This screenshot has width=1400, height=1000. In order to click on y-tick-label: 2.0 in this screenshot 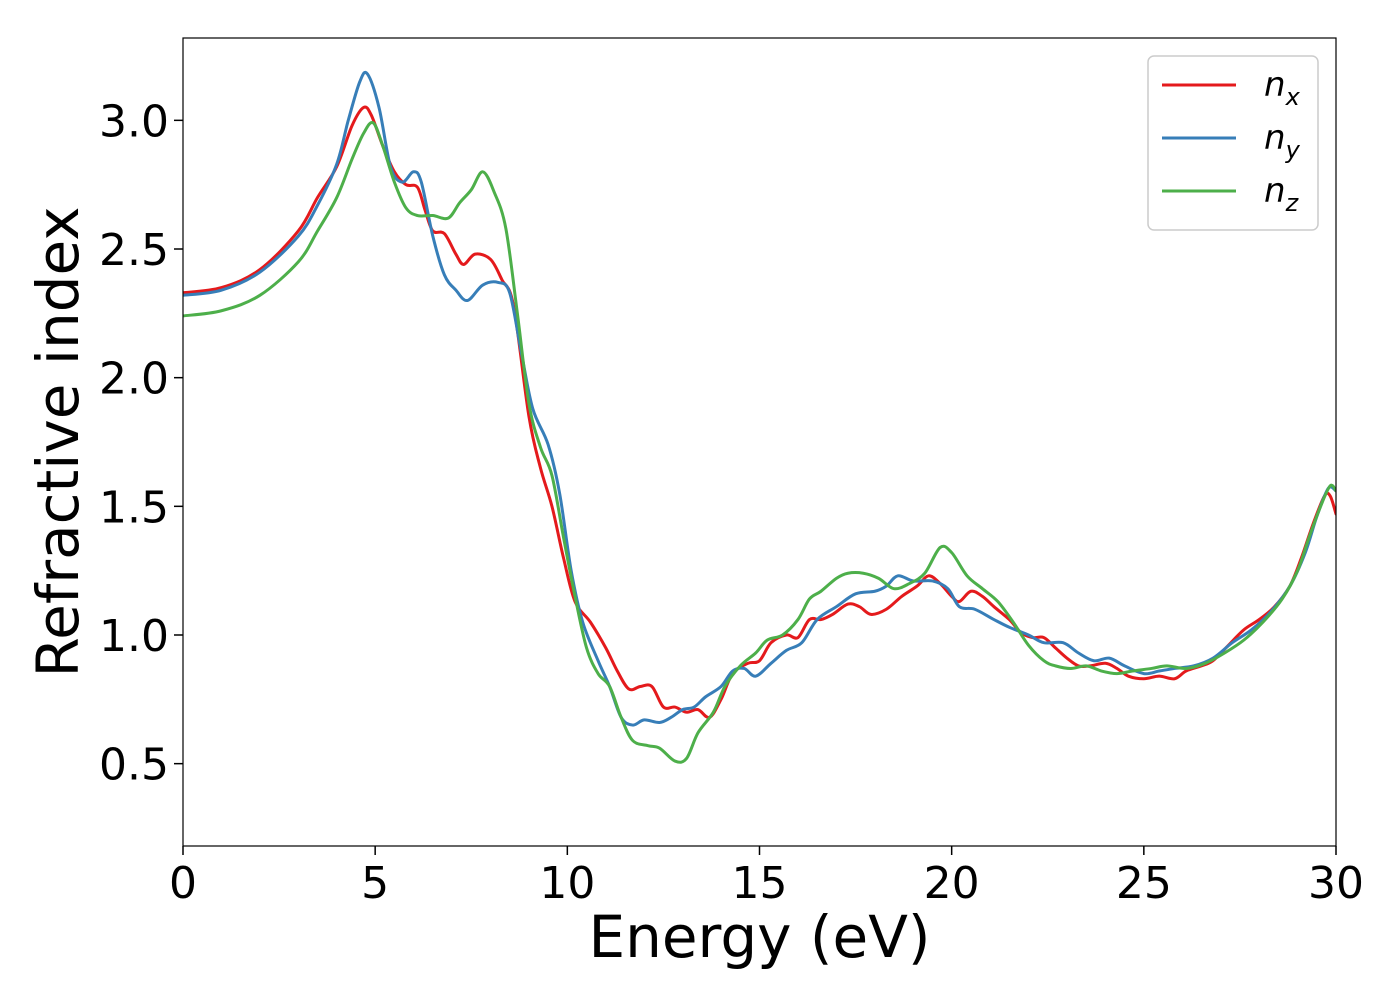, I will do `click(134, 379)`.